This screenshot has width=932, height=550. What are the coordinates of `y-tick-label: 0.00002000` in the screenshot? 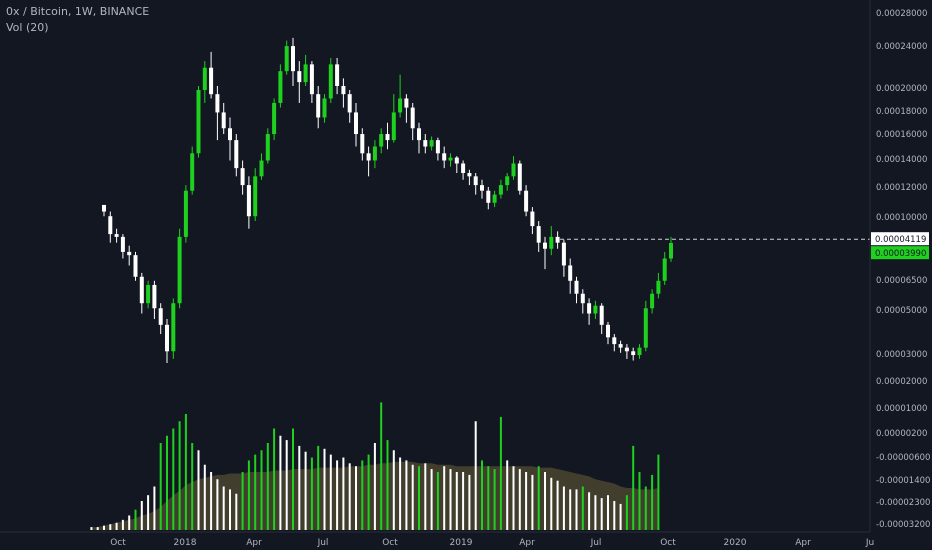 It's located at (901, 382).